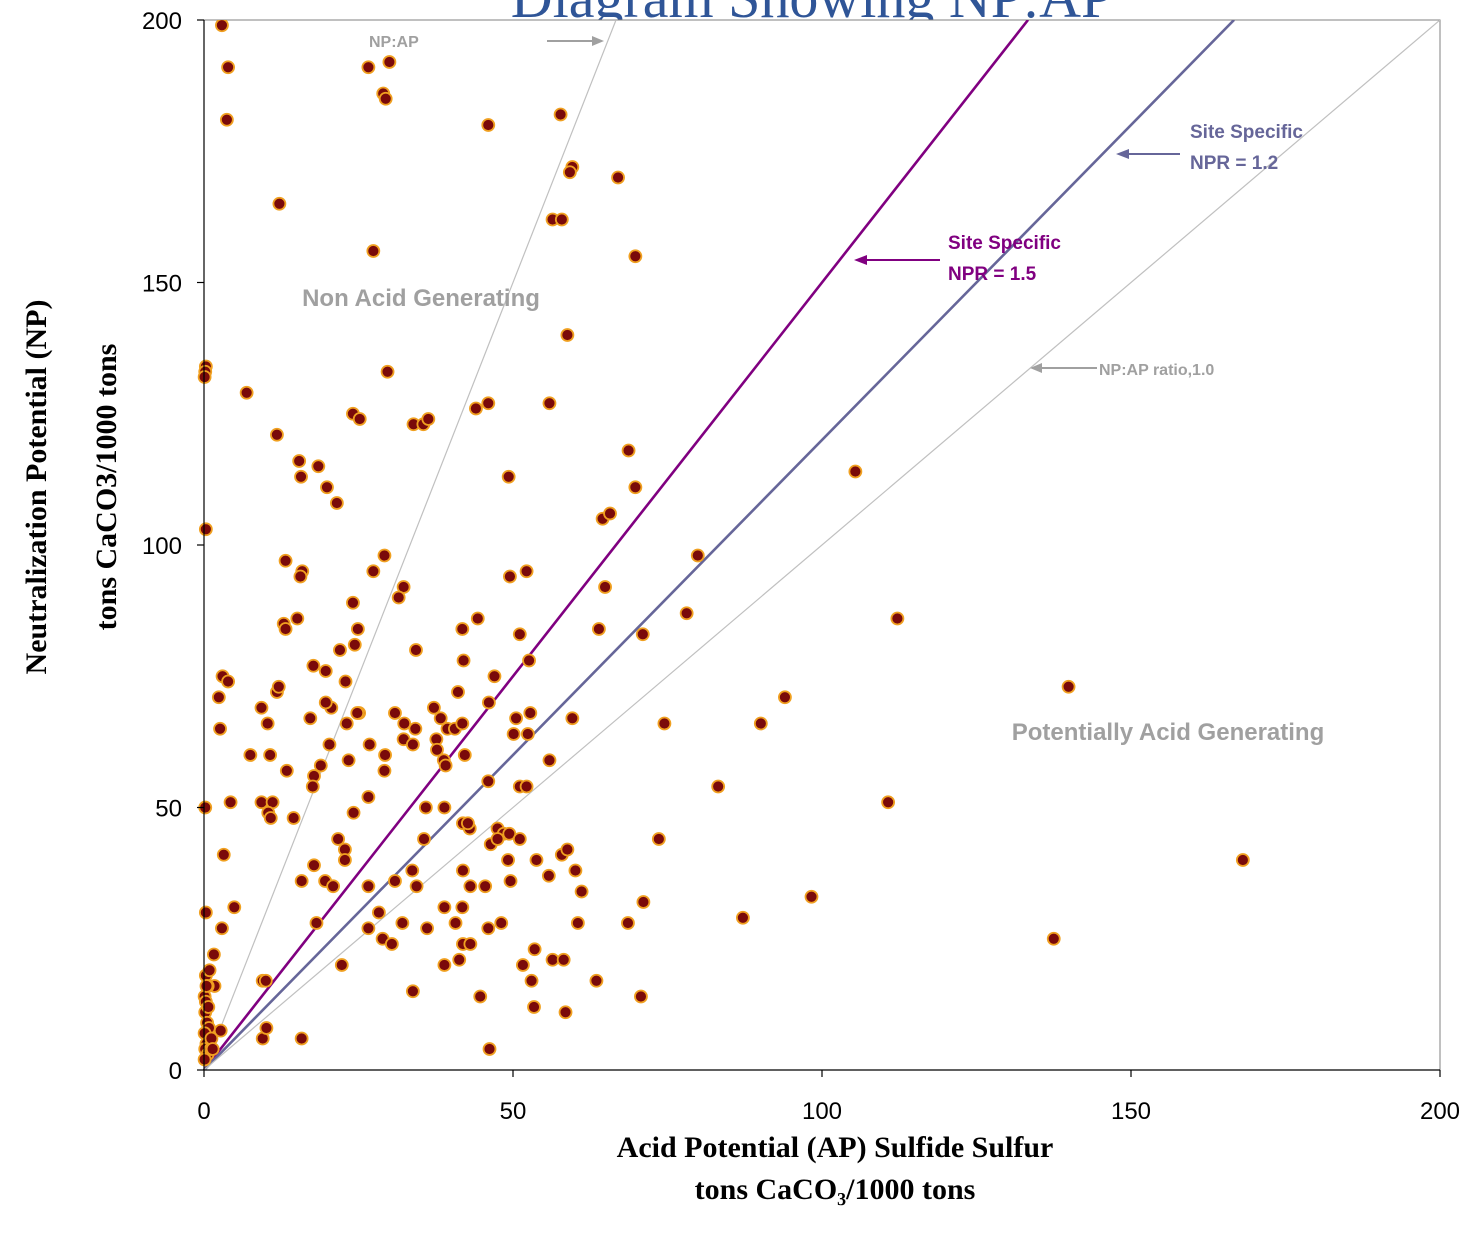 The image size is (1484, 1246). Describe the element at coordinates (835, 1189) in the screenshot. I see `x-axis-title-line2: tons CaCO₃/1000 tons` at that location.